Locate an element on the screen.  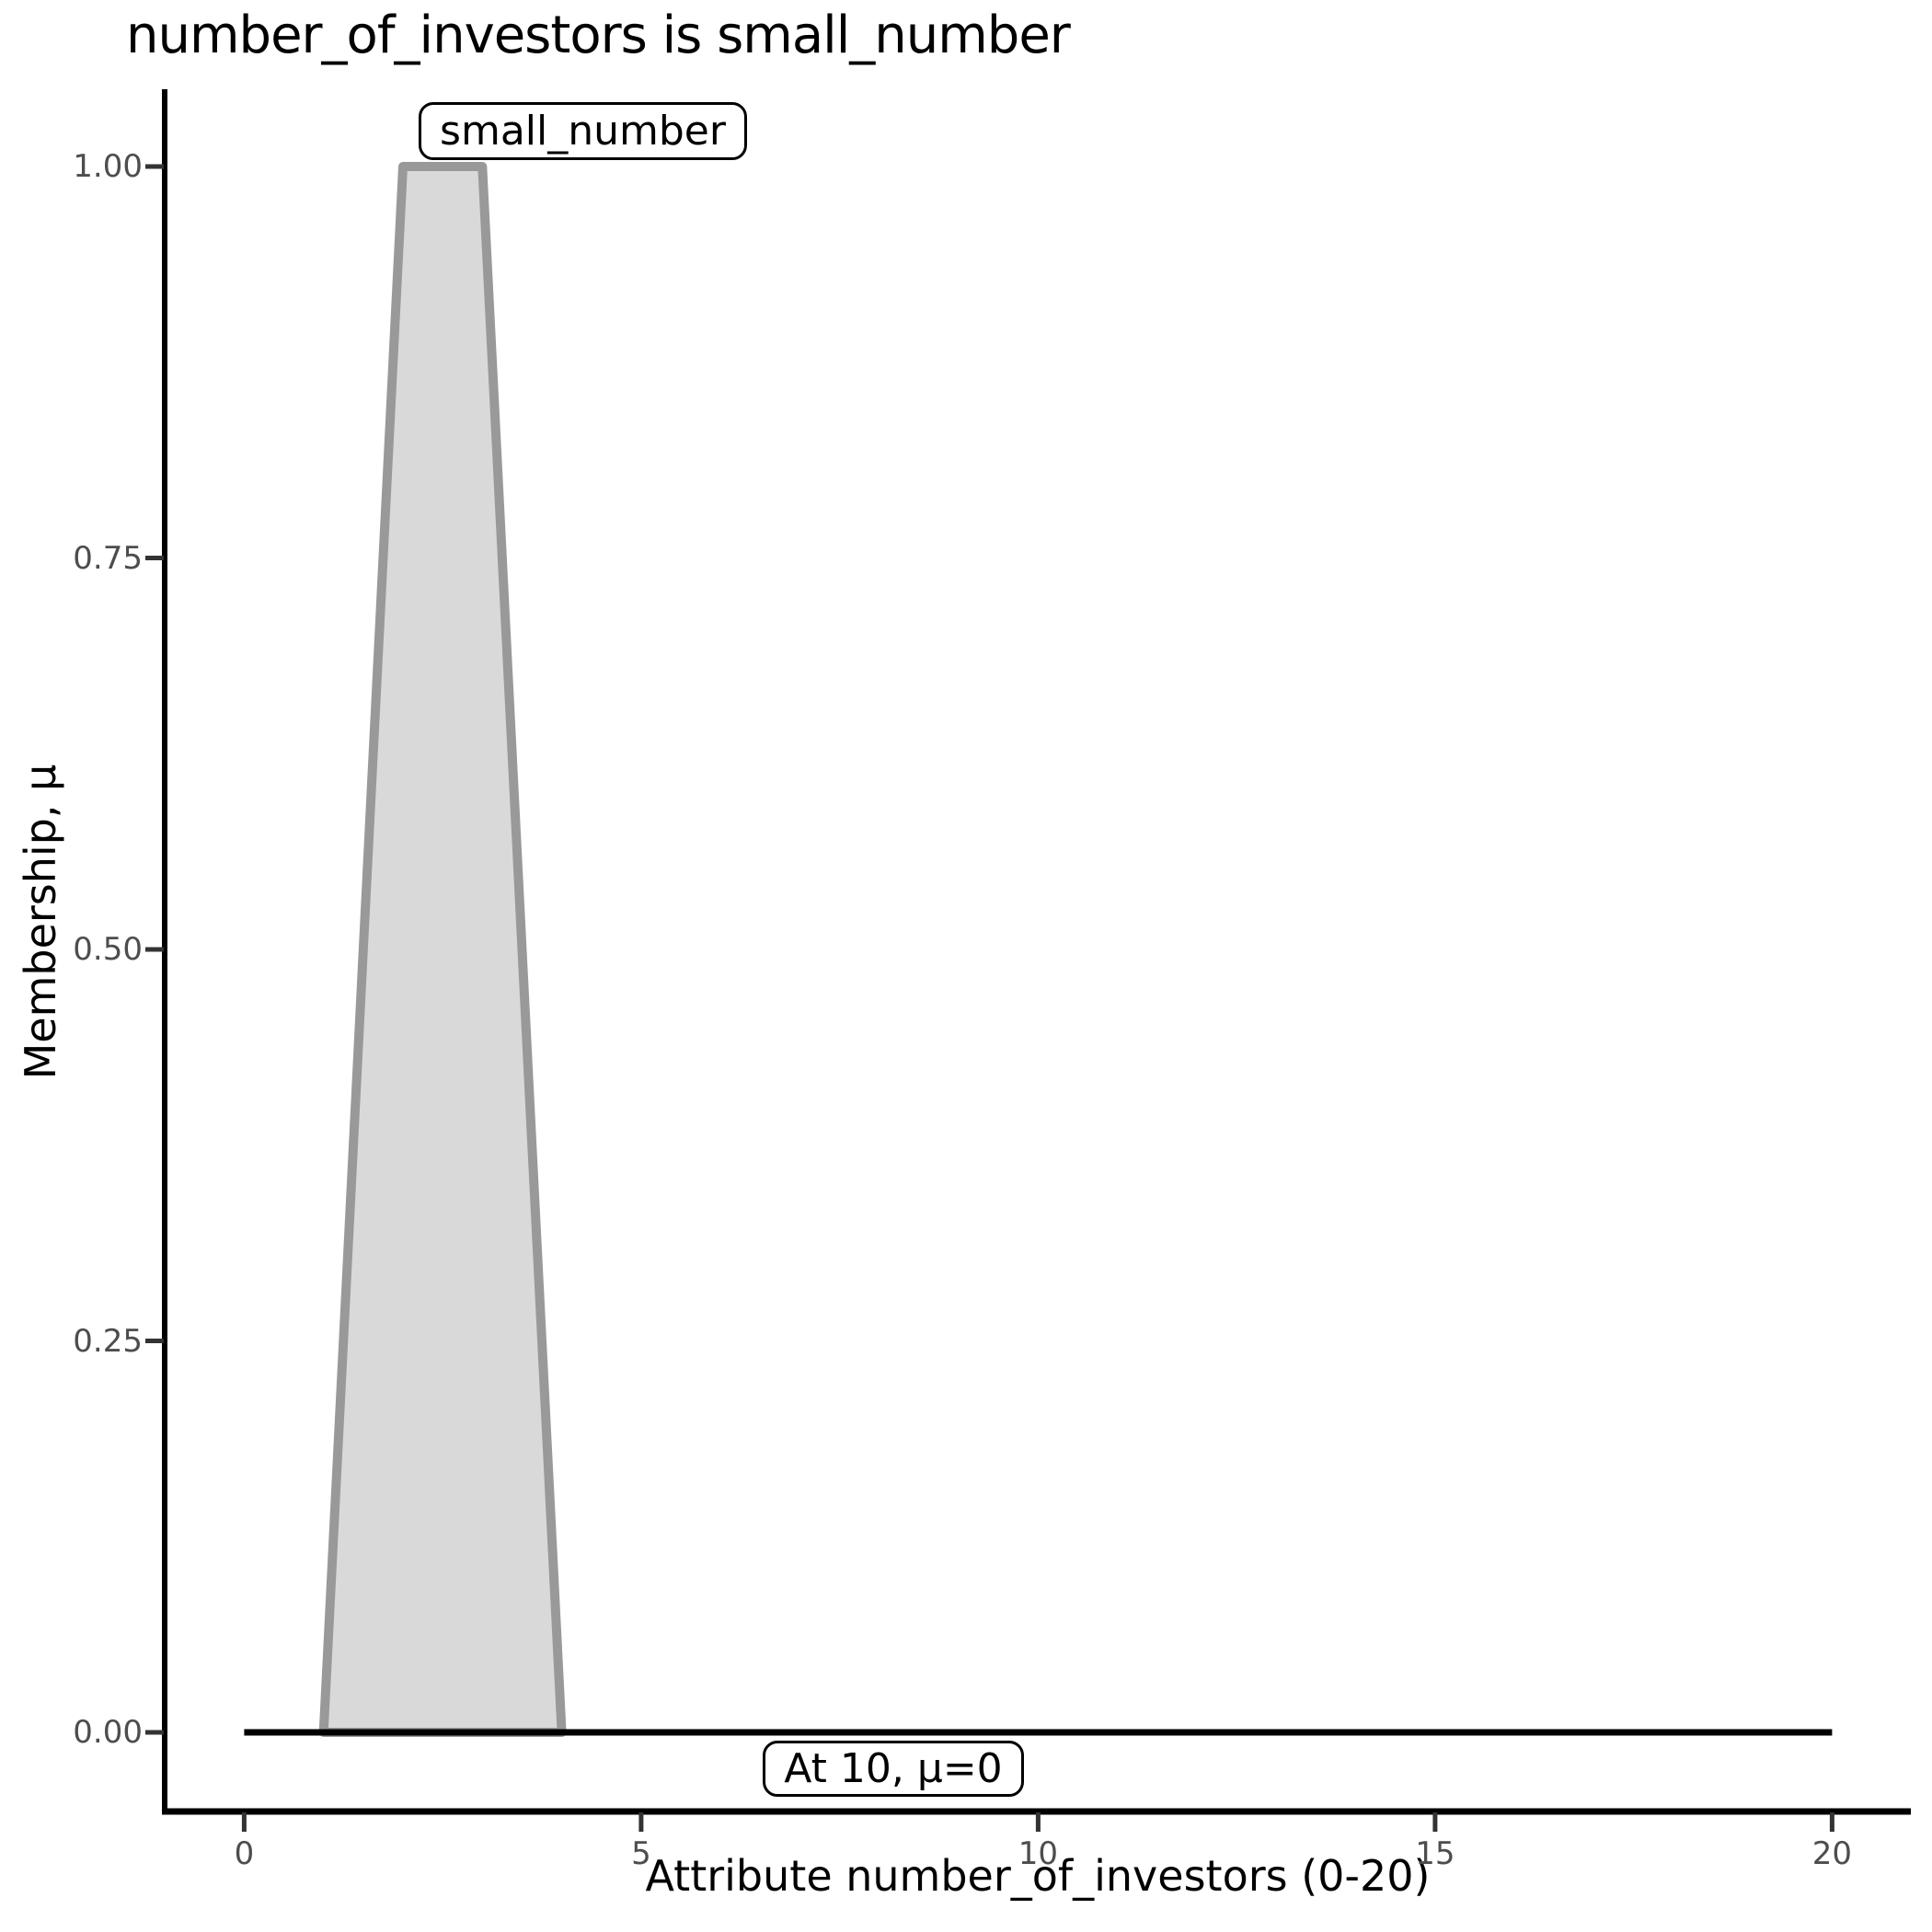
y-tick-label: 1.00 is located at coordinates (108, 166).